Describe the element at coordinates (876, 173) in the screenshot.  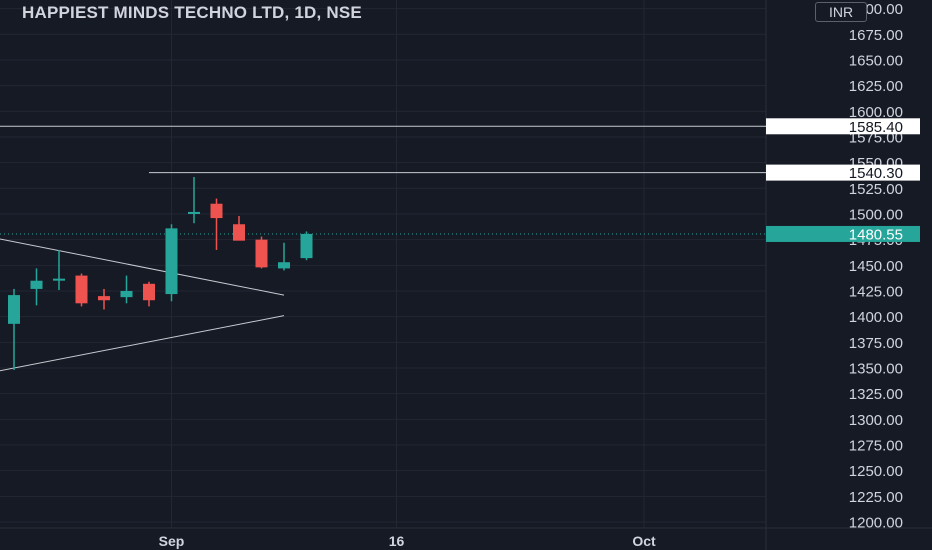
I see `price-level-label: 1540.30` at that location.